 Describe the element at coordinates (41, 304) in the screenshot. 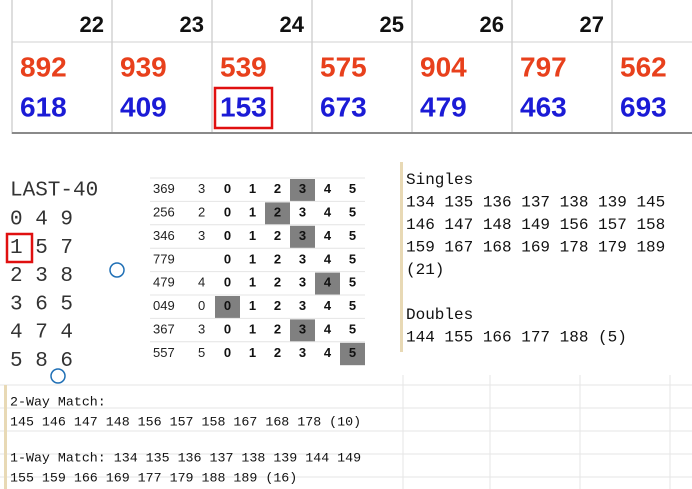

I see `last40-row: 3 6 5` at that location.